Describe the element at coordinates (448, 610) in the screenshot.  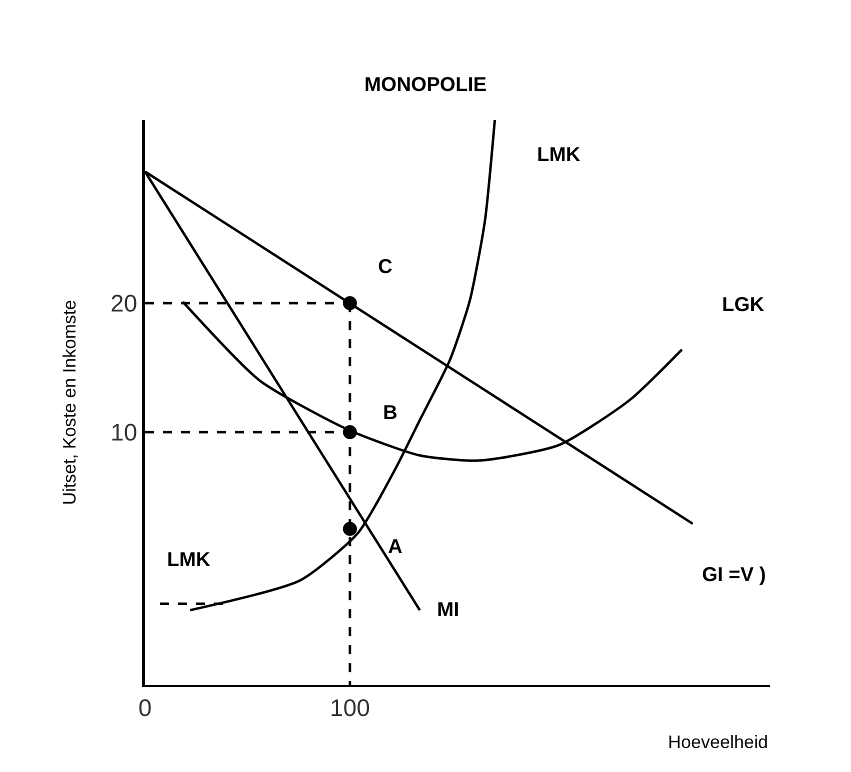
I see `annotation: MI` at that location.